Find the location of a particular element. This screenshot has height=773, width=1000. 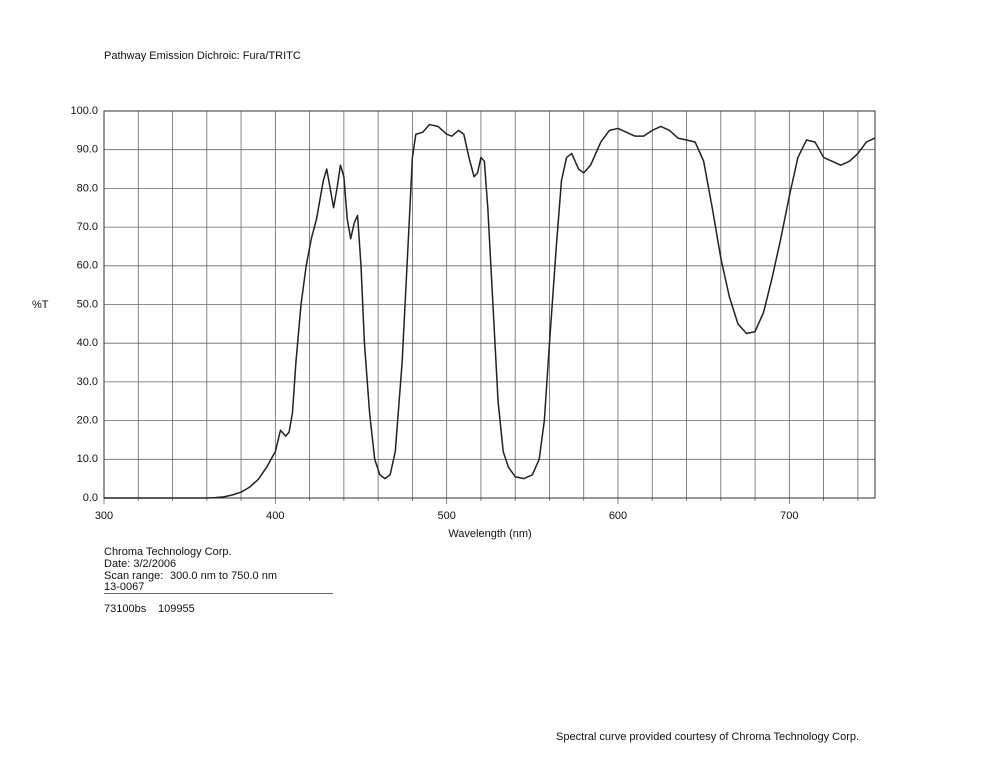

company: Chroma Technology Corp. is located at coordinates (168, 552).